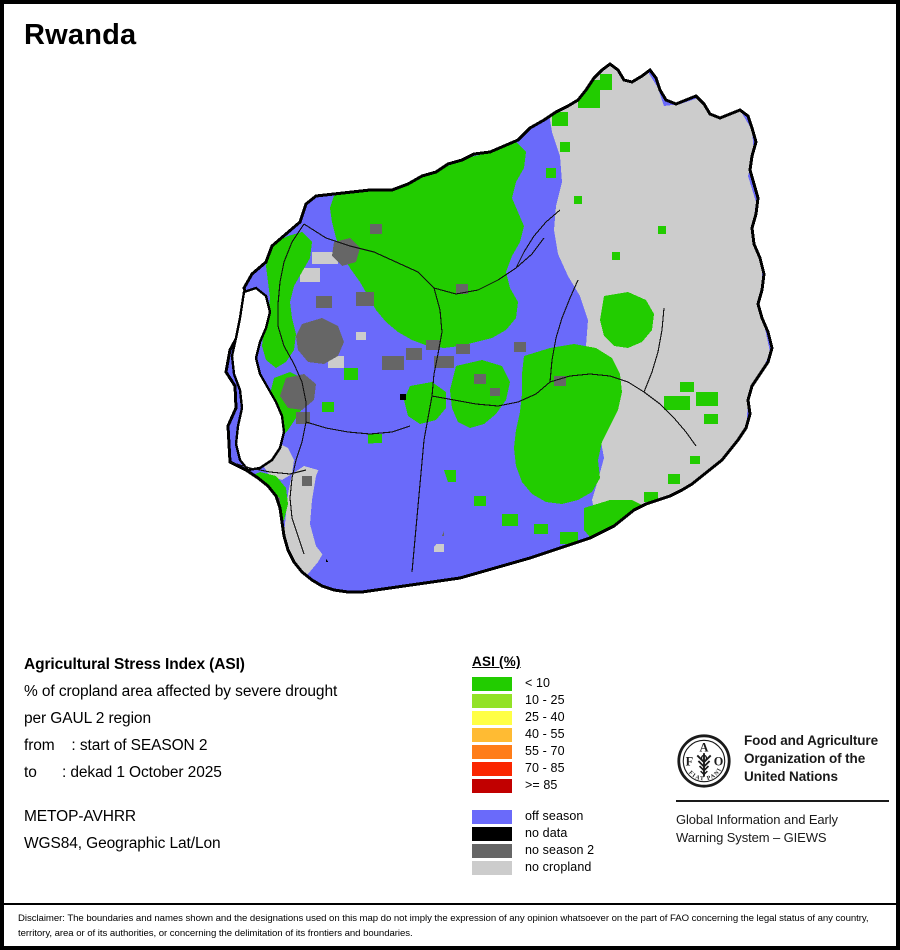 Image resolution: width=900 pixels, height=950 pixels. I want to click on page-title: Rwanda, so click(80, 35).